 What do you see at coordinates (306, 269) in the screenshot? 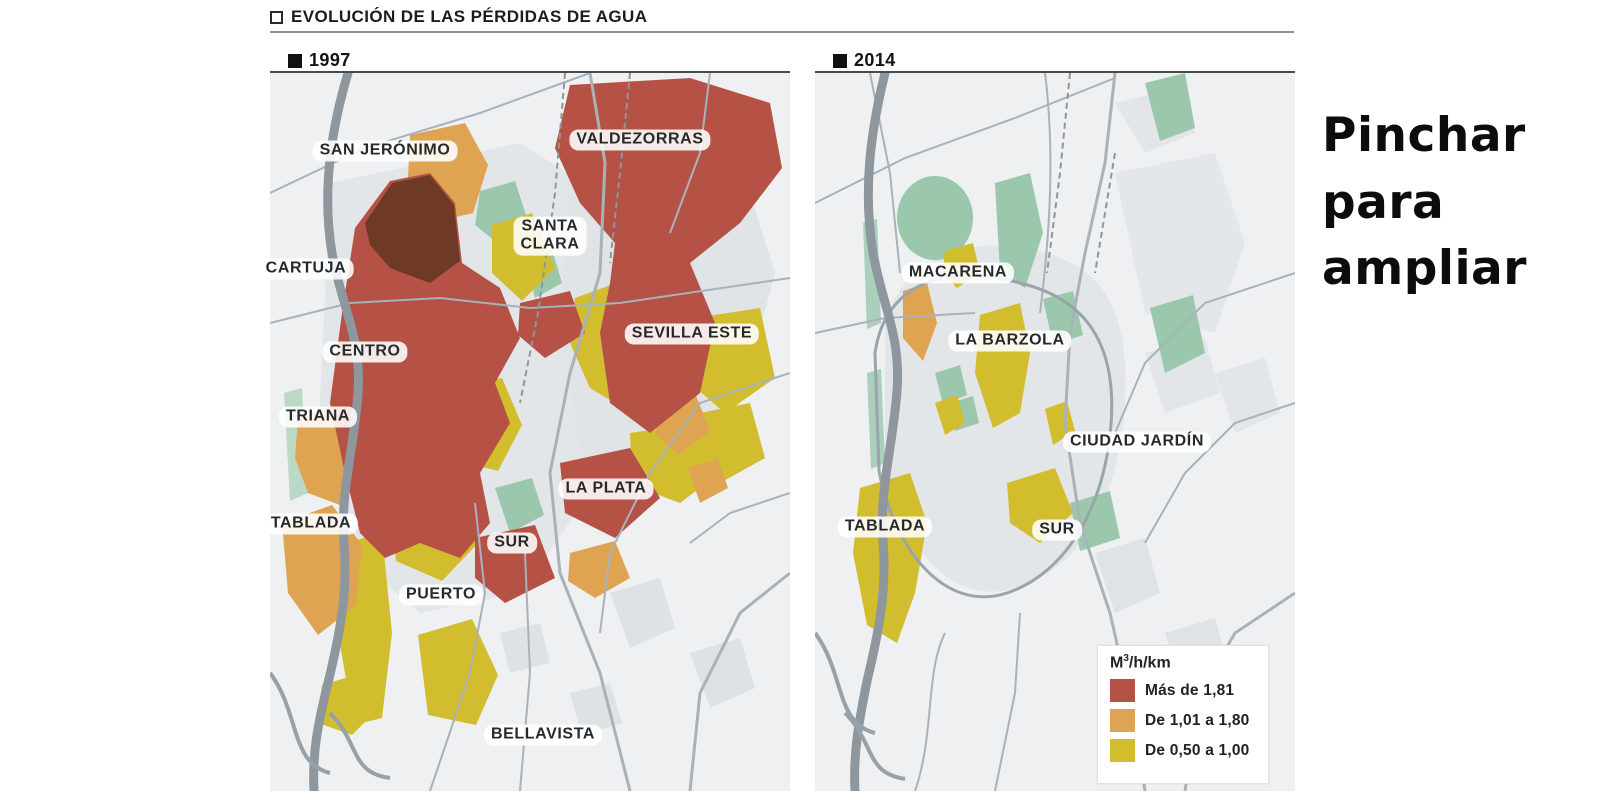
I see `district-label-cartuja: CARTUJA` at bounding box center [306, 269].